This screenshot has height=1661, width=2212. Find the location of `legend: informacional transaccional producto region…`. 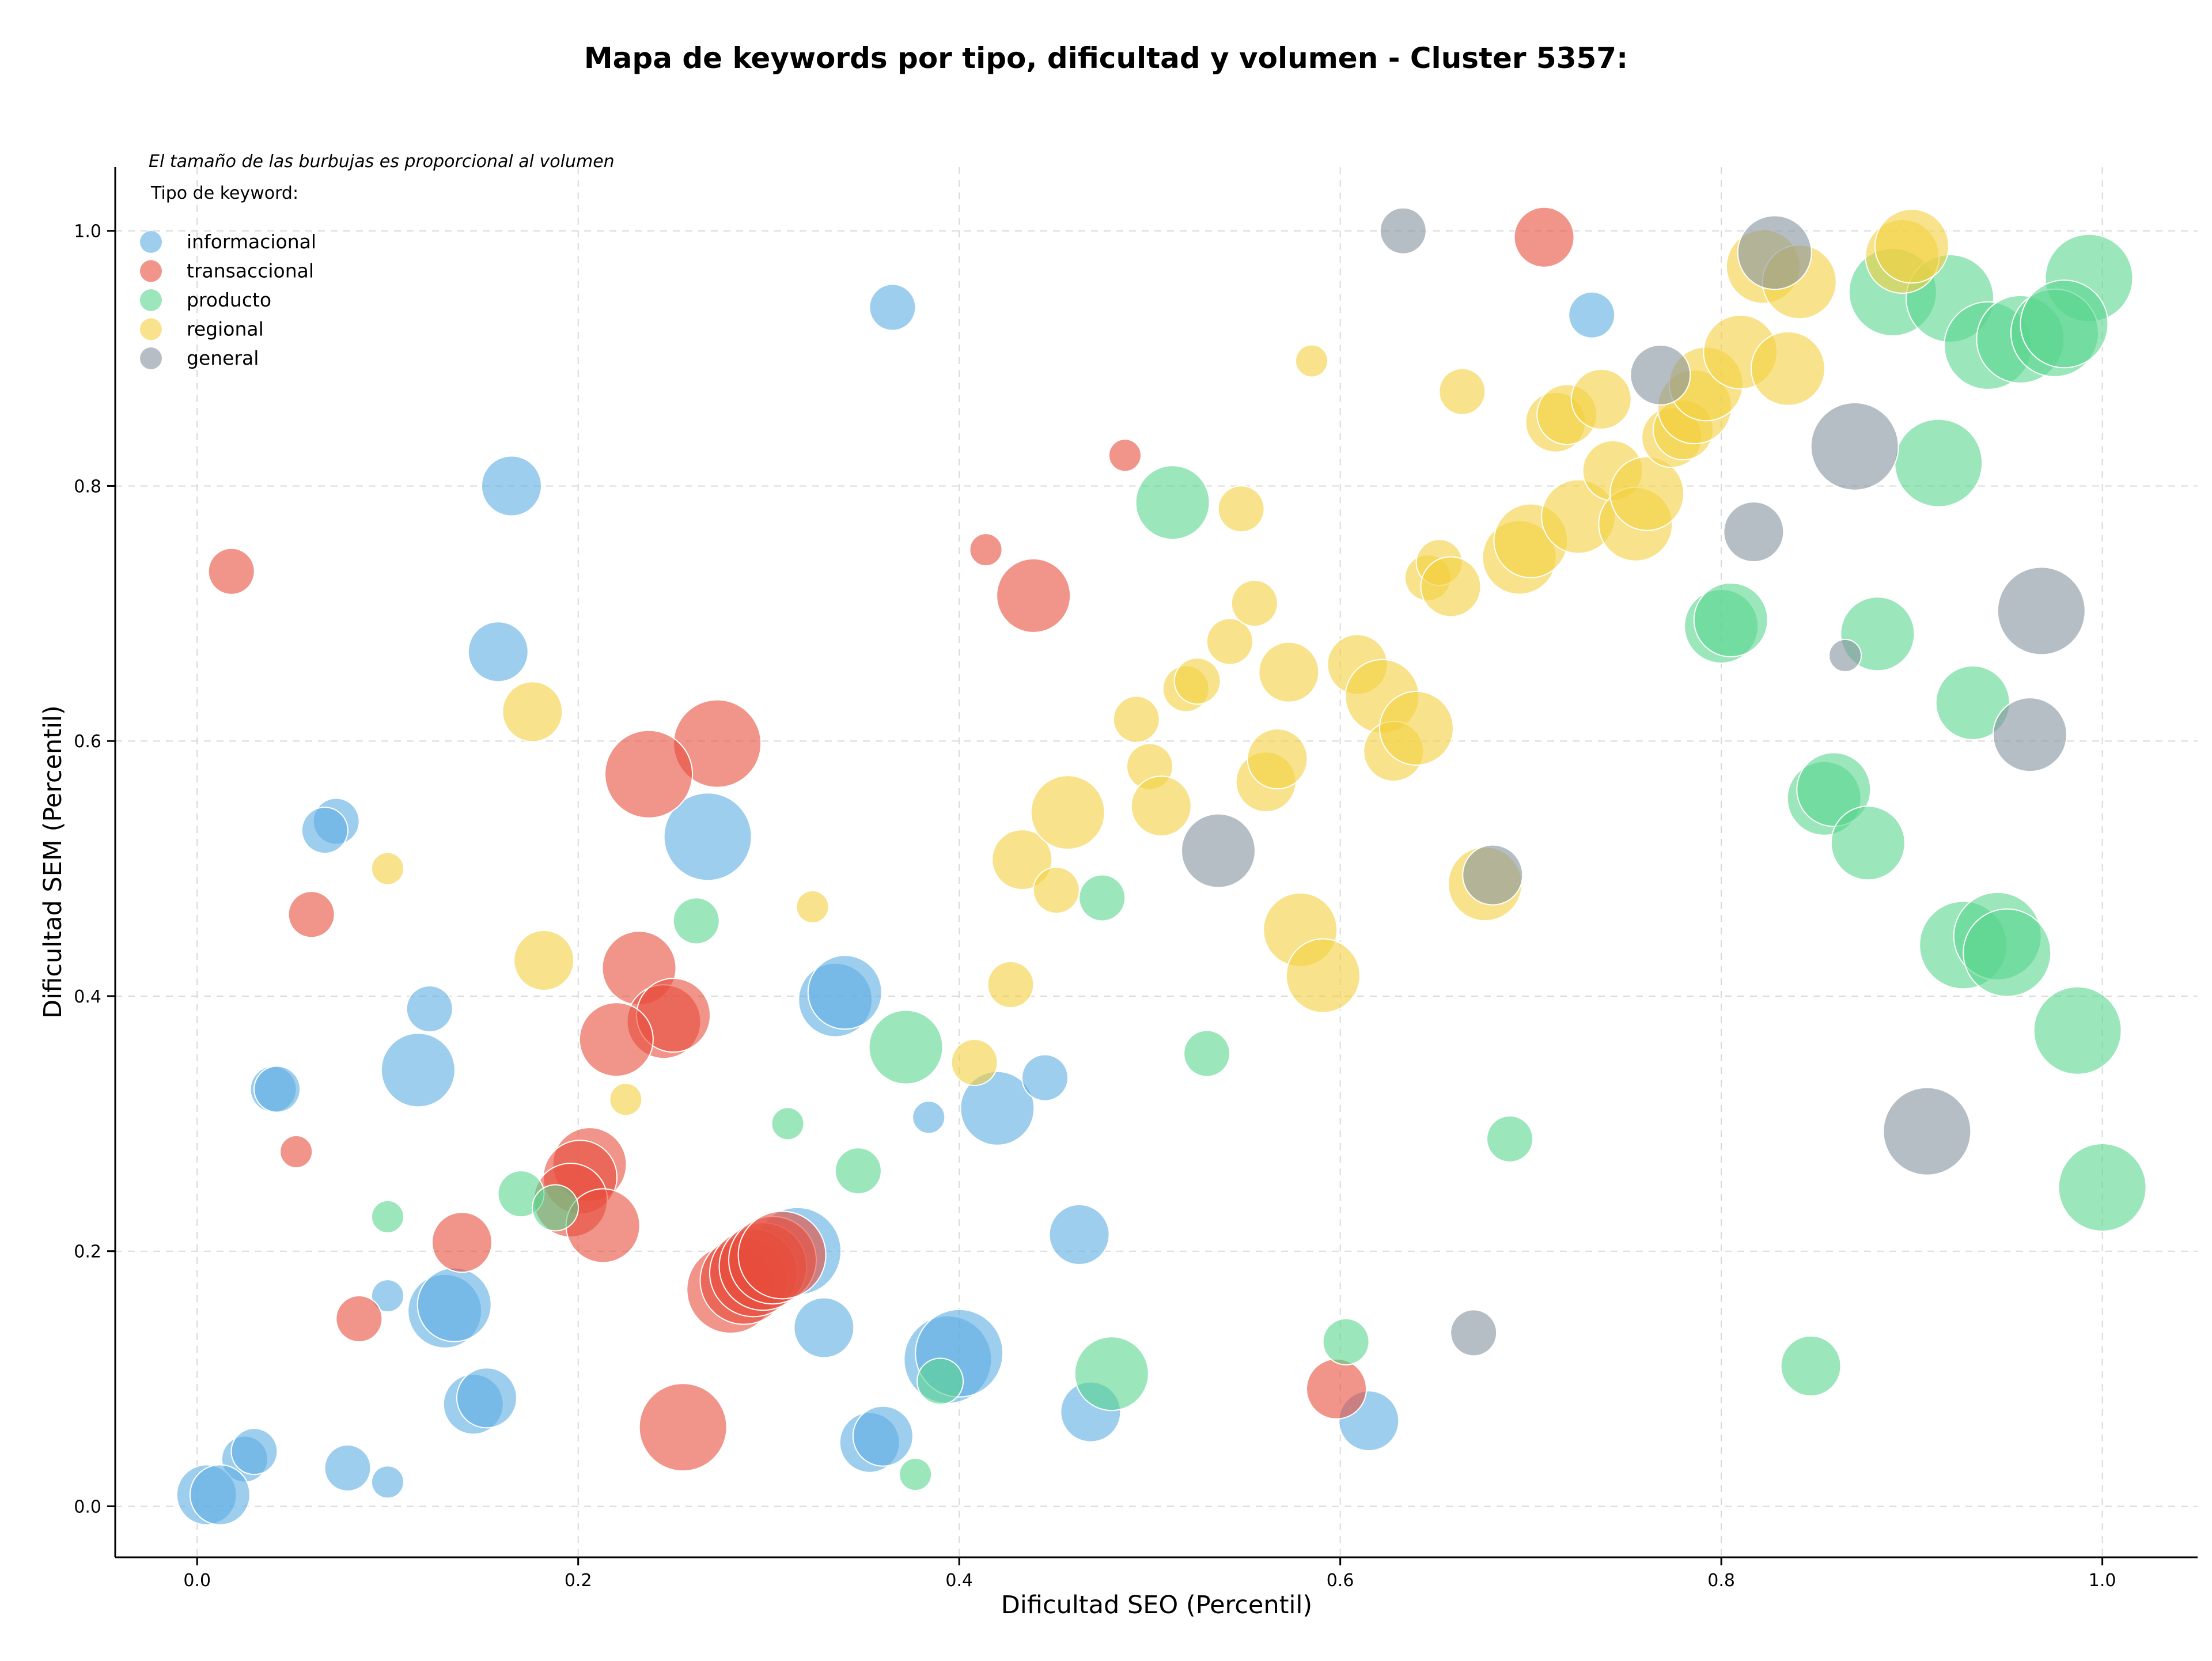

legend: informacional transaccional producto region… is located at coordinates (228, 299).